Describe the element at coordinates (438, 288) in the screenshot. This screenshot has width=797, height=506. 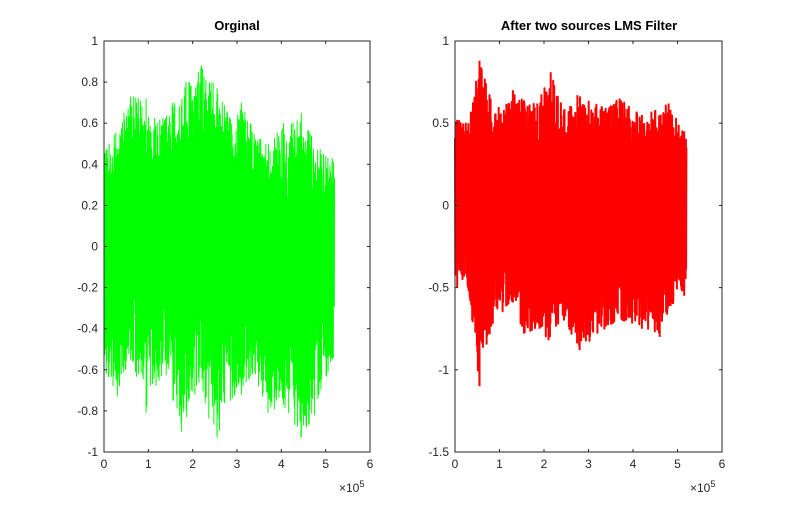
I see `y-tick-label: -0.5` at that location.